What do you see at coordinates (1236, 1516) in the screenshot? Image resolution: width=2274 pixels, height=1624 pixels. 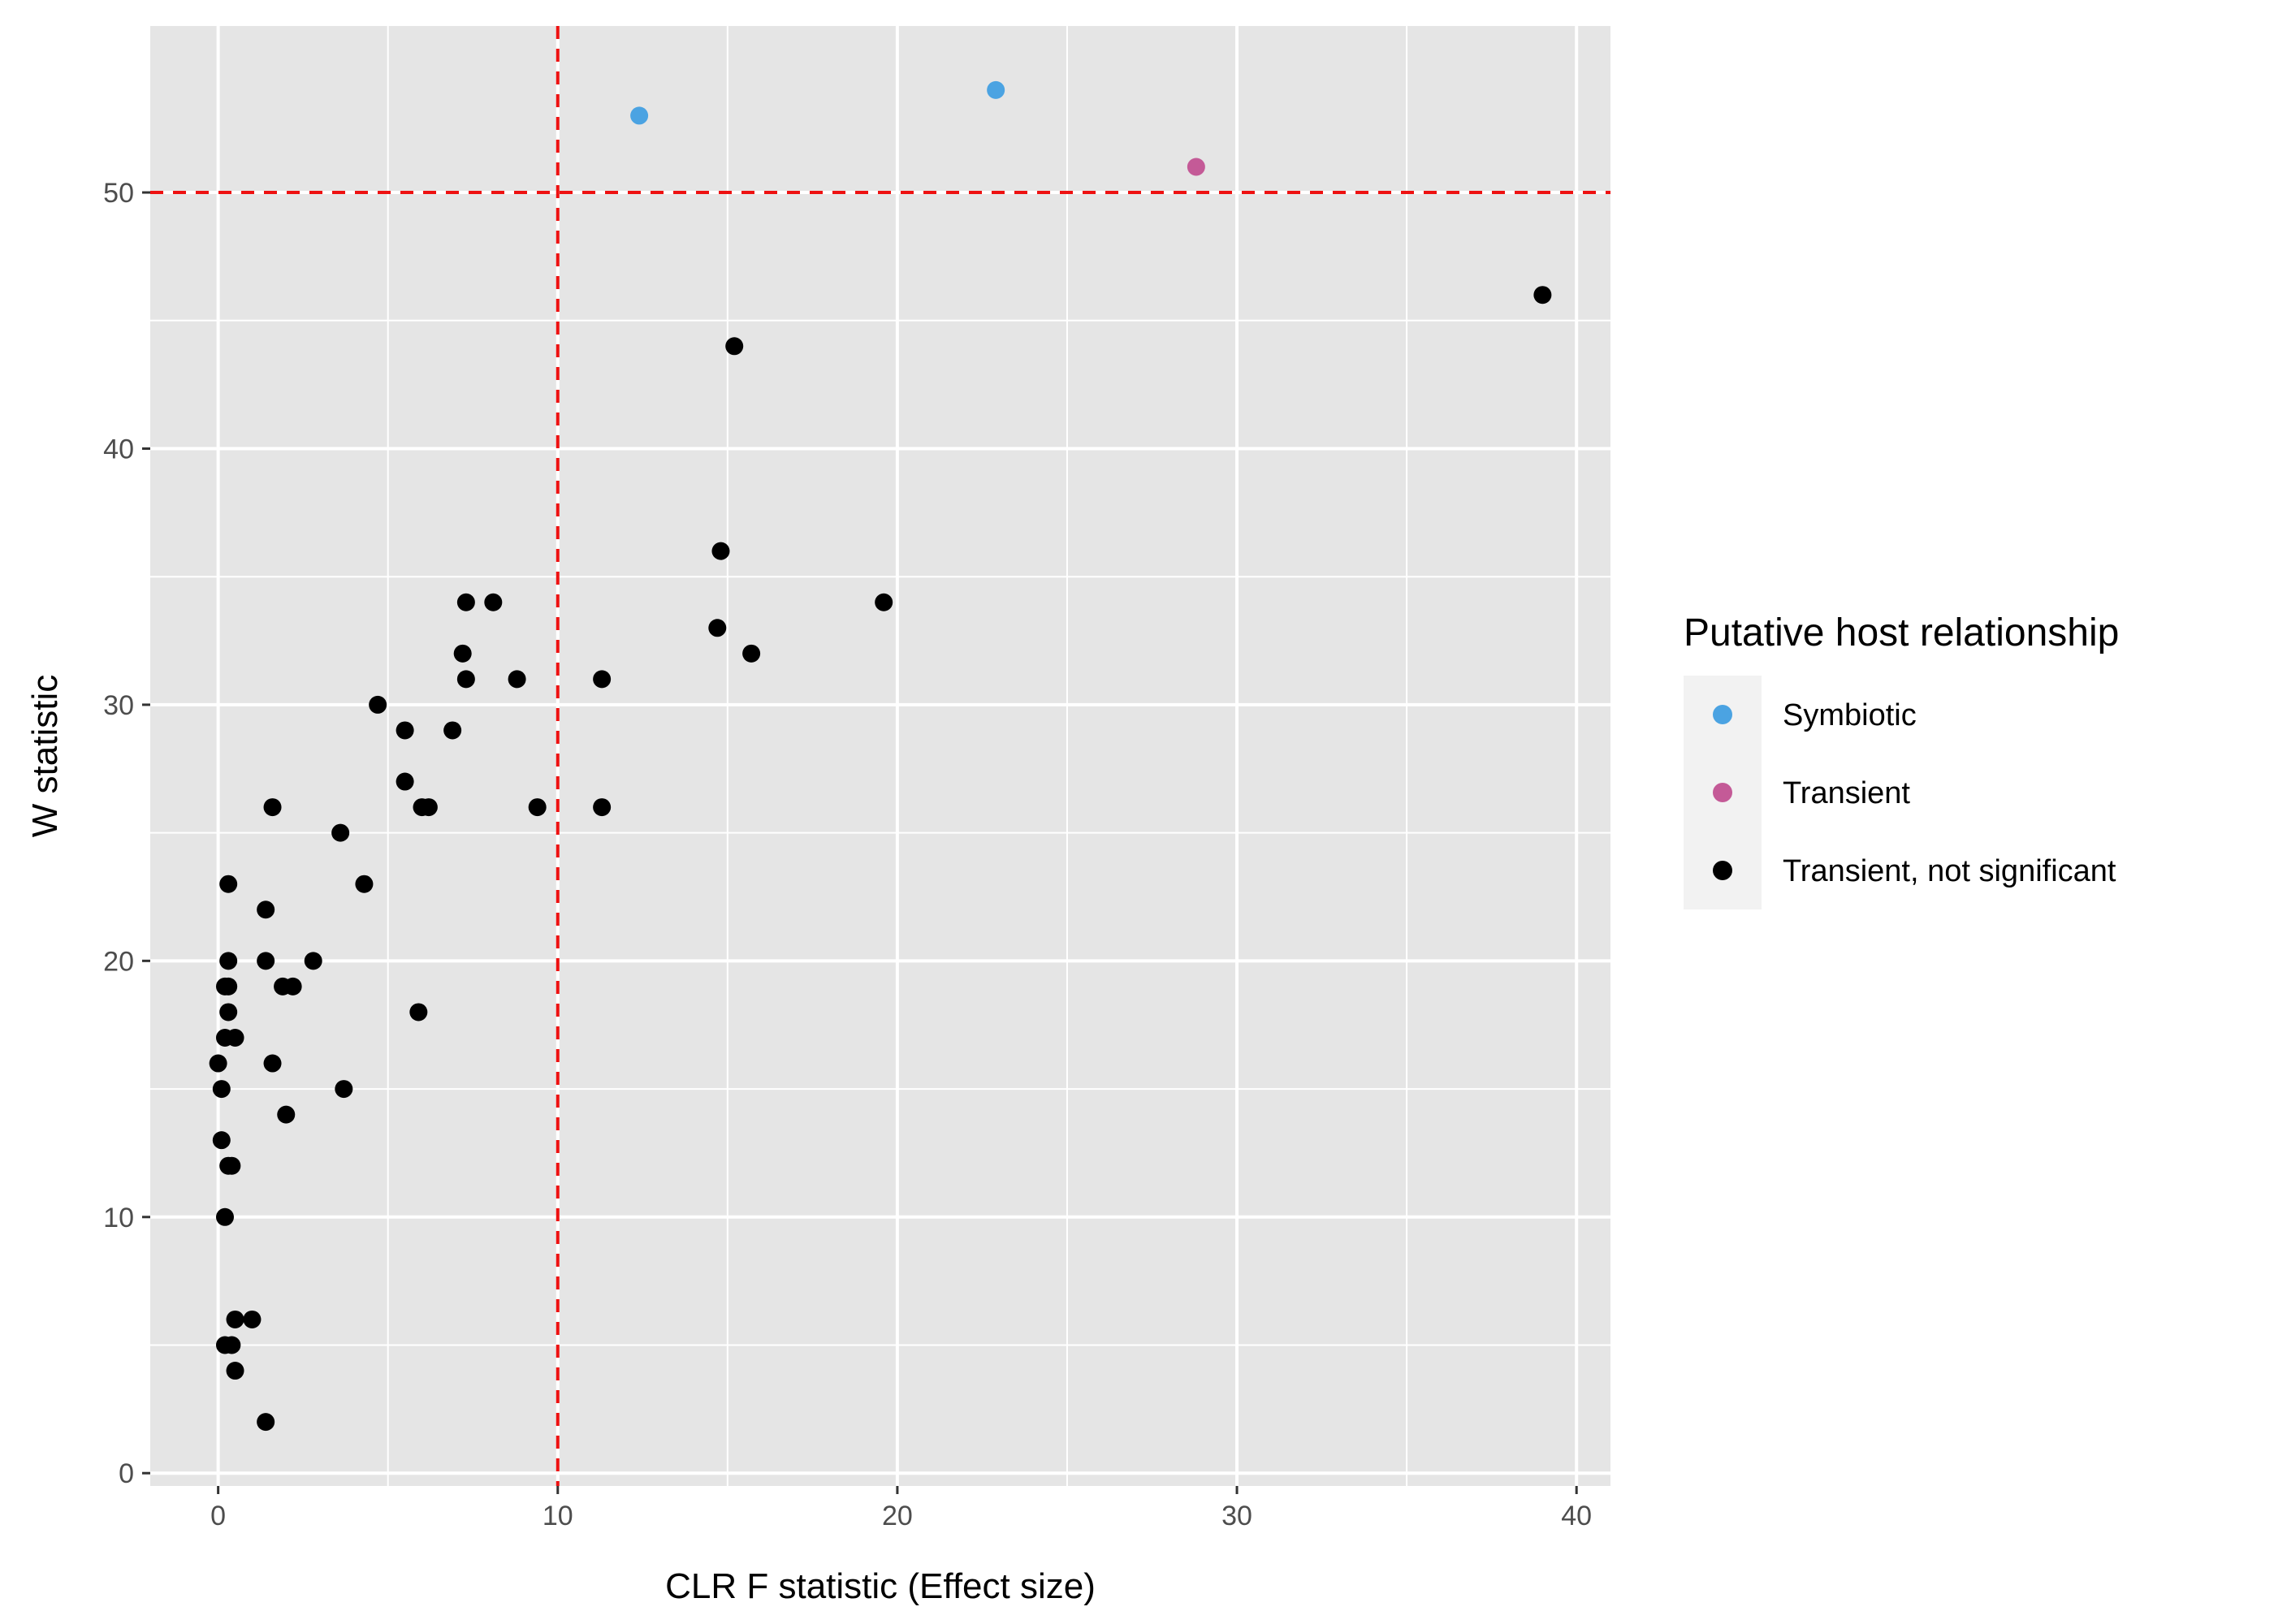 I see `x-tick-label: 30` at bounding box center [1236, 1516].